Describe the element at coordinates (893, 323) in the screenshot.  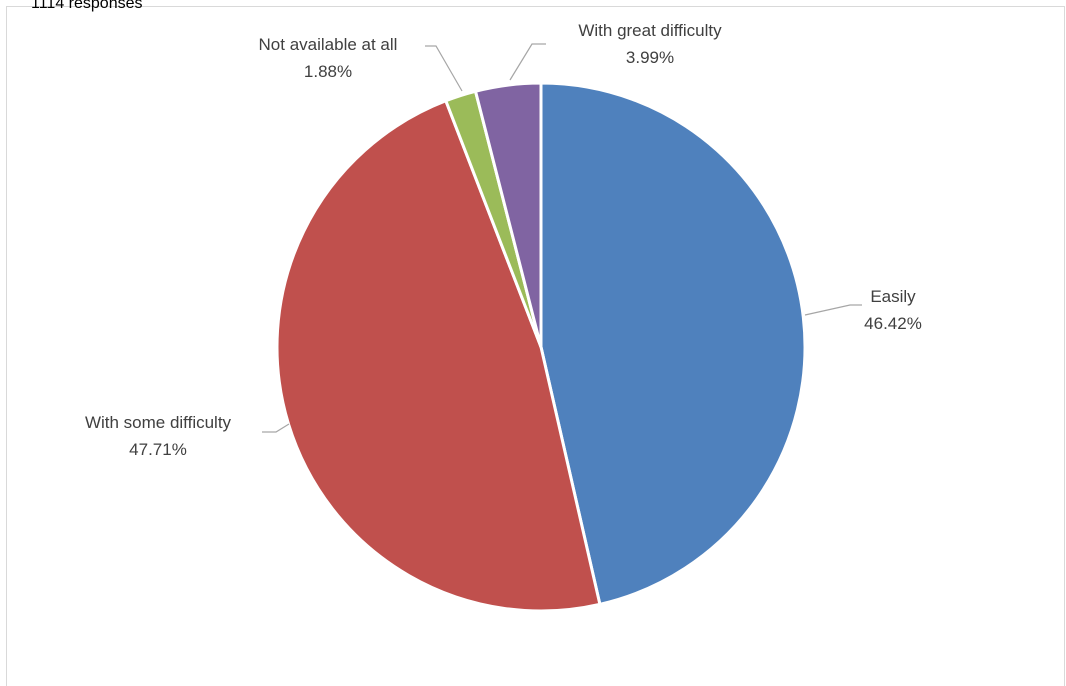
I see `slice-value-label: 46.42%` at that location.